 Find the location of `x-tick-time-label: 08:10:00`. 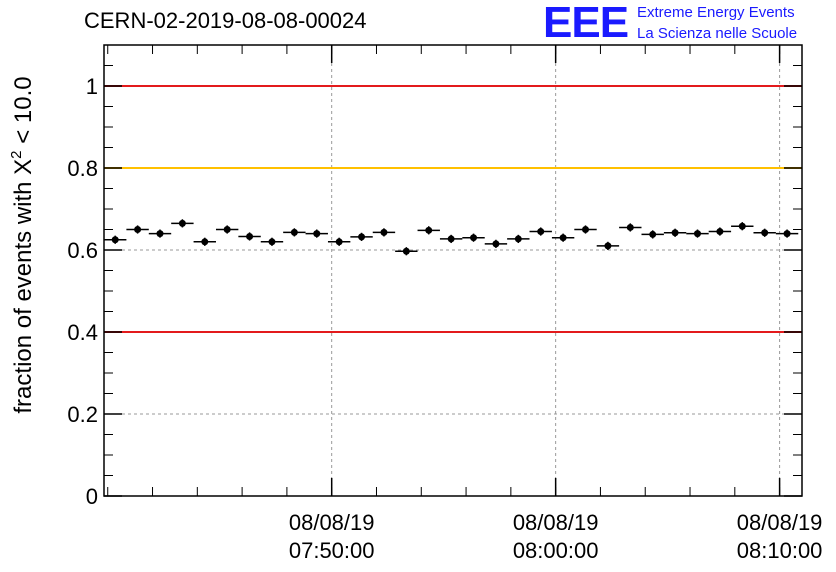

x-tick-time-label: 08:10:00 is located at coordinates (780, 550).